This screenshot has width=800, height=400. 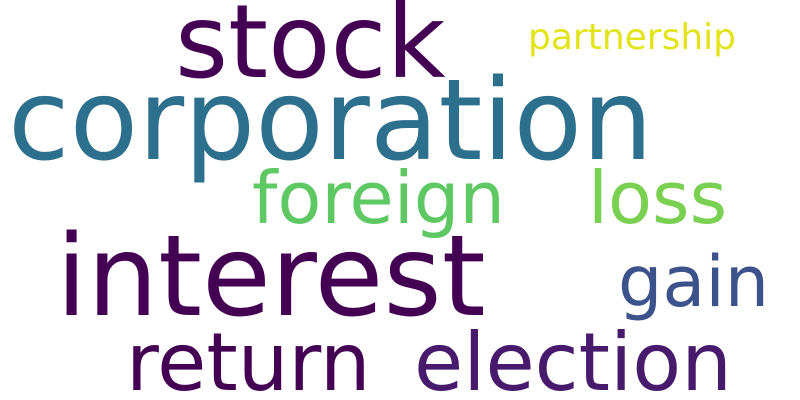 What do you see at coordinates (310, 51) in the screenshot?
I see `word-stock: stock` at bounding box center [310, 51].